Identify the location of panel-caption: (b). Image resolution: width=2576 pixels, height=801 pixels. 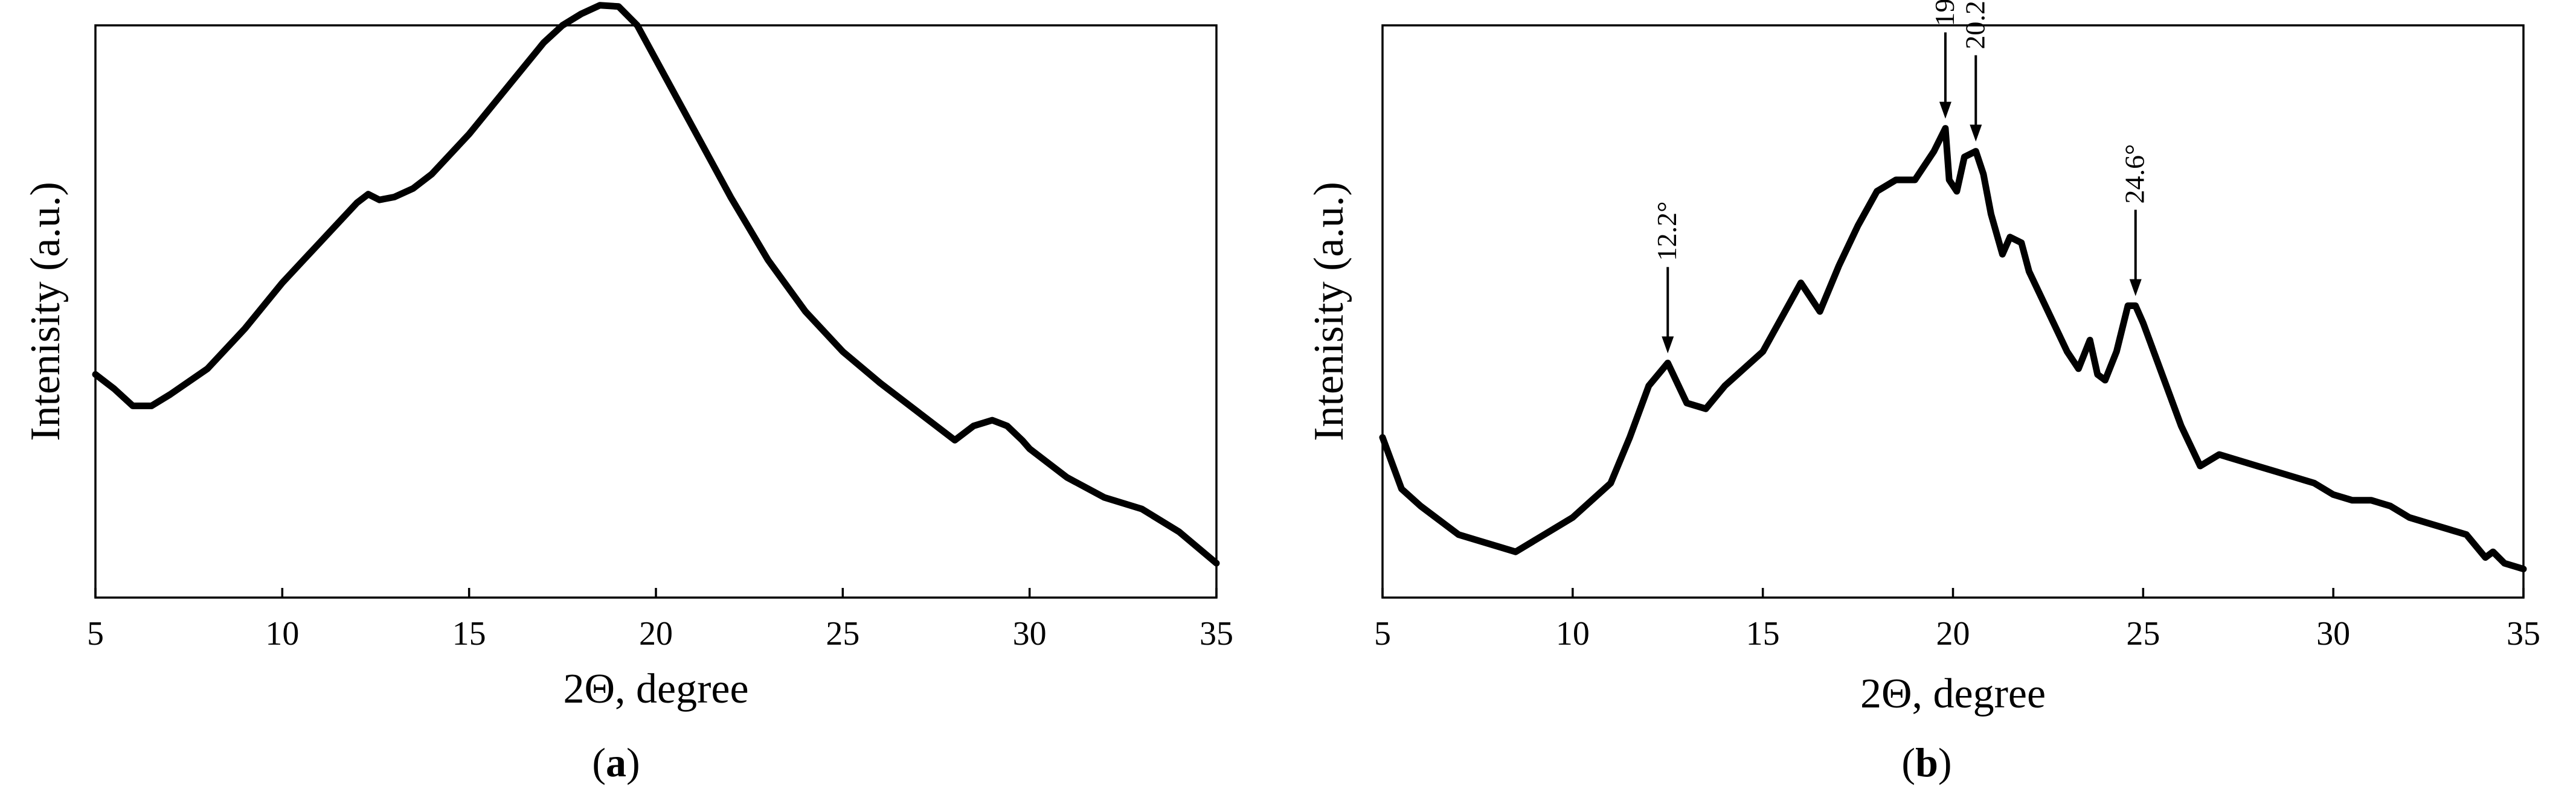
(1926, 762).